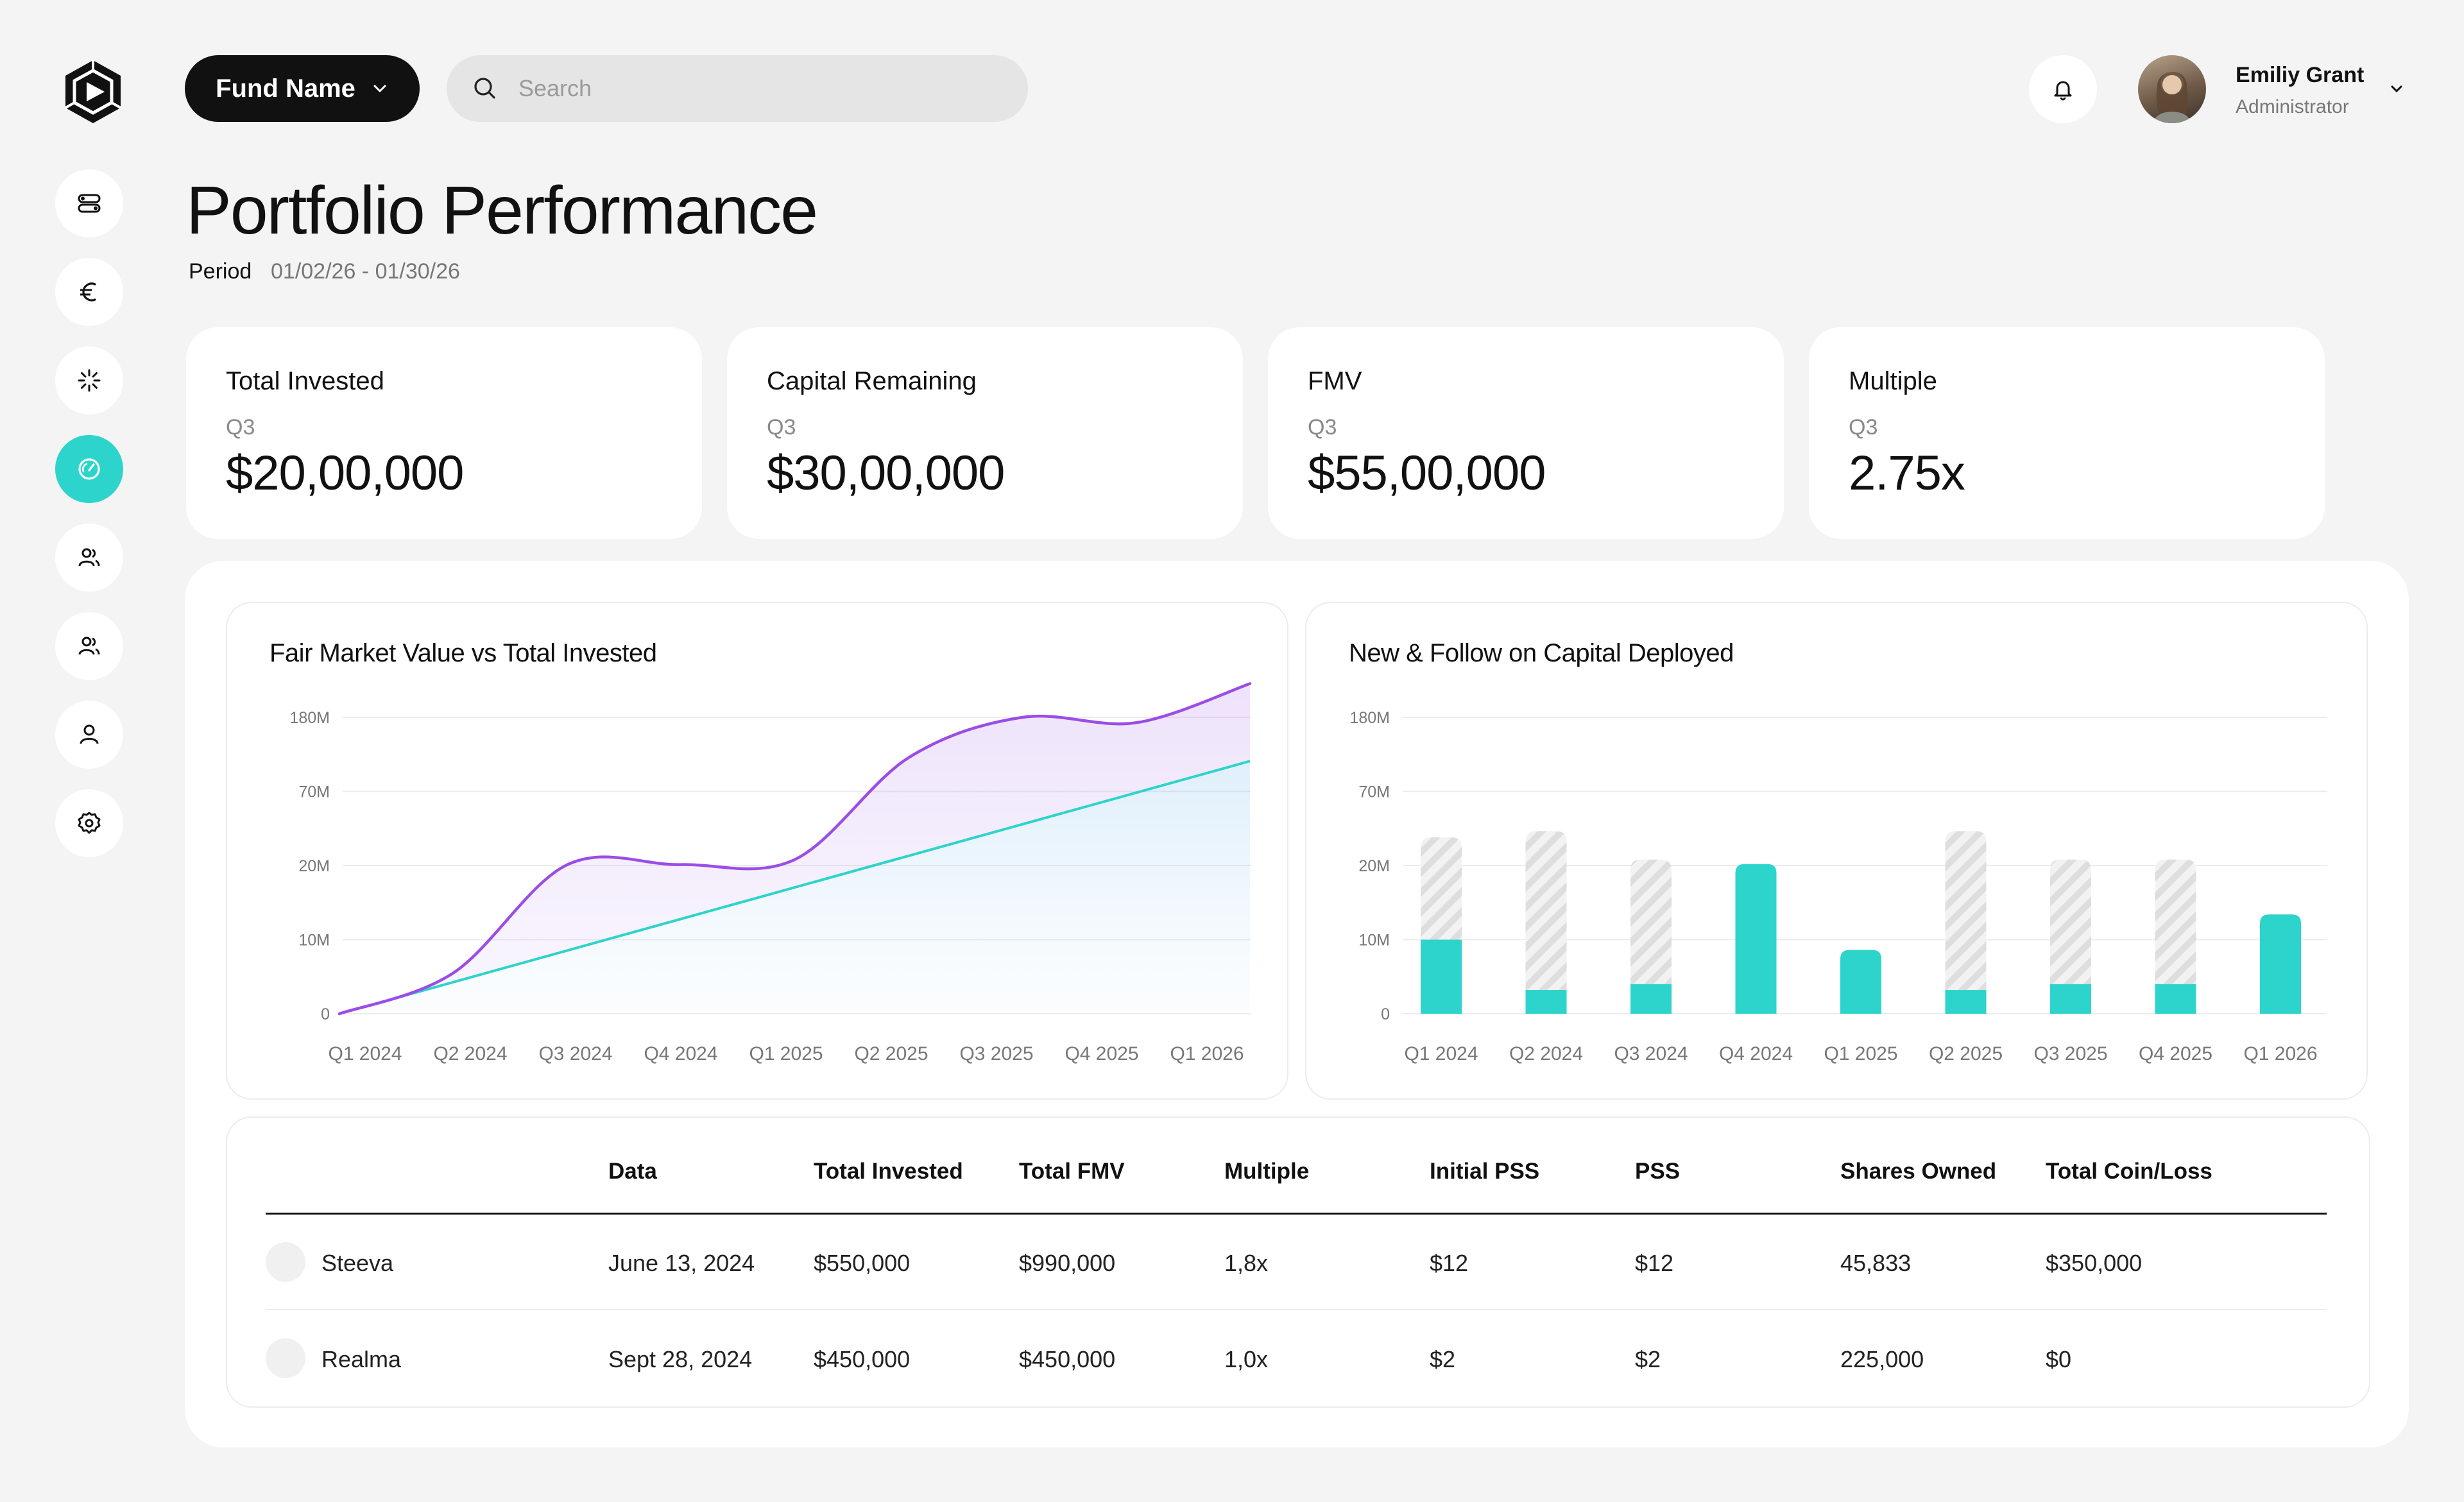  What do you see at coordinates (314, 866) in the screenshot?
I see `y-tick-label: 20M` at bounding box center [314, 866].